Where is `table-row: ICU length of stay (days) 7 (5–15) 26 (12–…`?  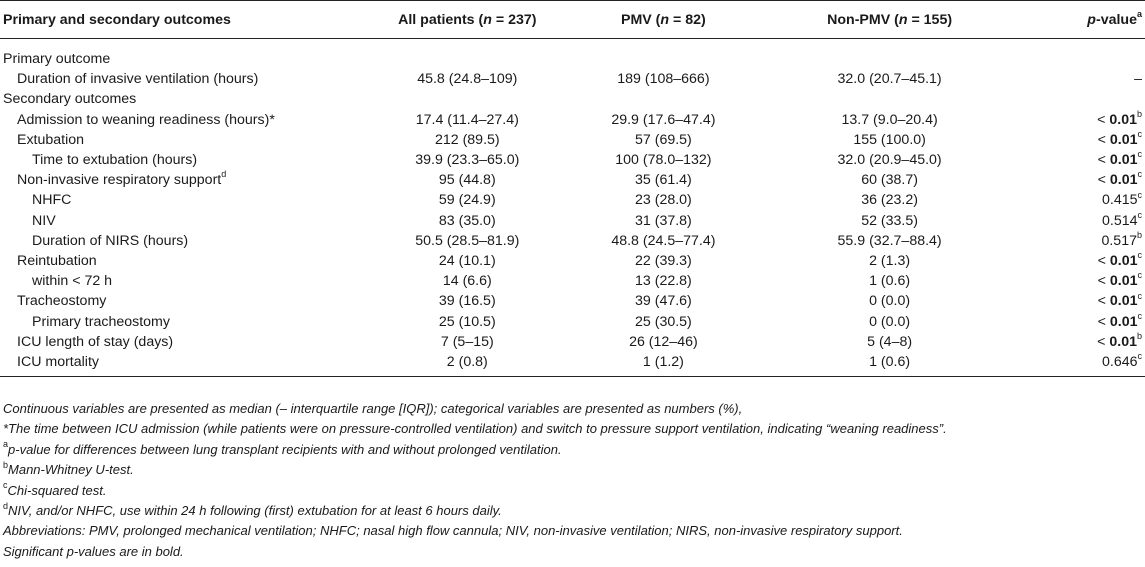 table-row: ICU length of stay (days) 7 (5–15) 26 (12–… is located at coordinates (572, 341).